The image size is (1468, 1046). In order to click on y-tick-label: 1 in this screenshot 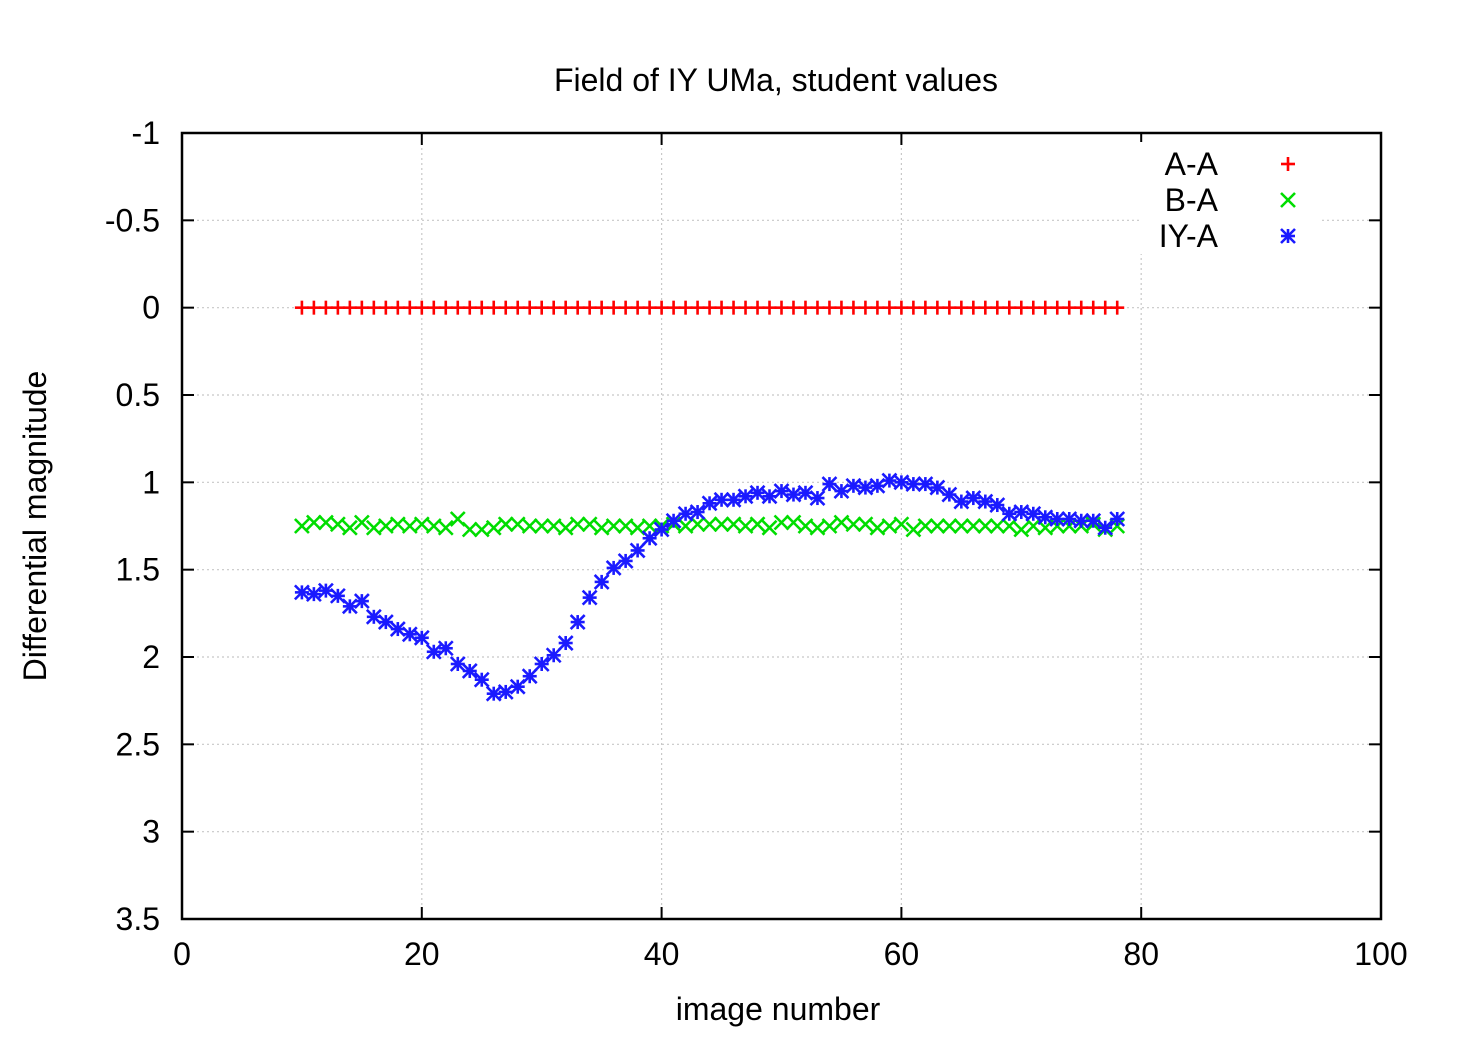, I will do `click(151, 482)`.